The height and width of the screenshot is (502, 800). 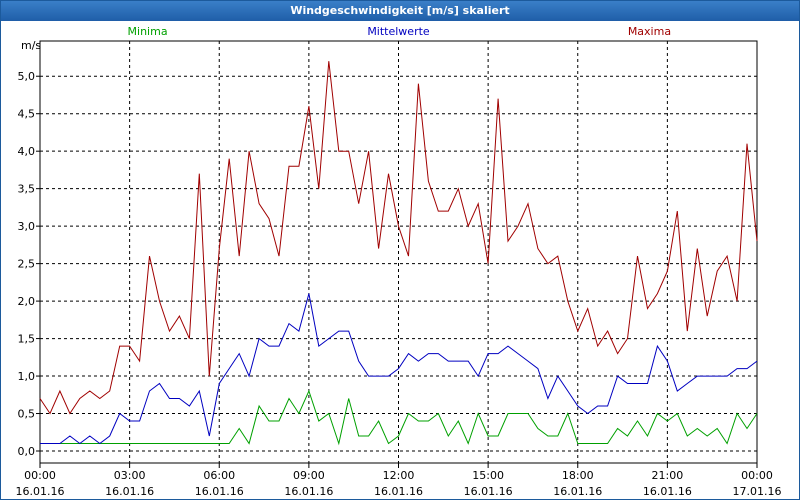 I want to click on x-tick-label: 15:00, so click(x=488, y=475).